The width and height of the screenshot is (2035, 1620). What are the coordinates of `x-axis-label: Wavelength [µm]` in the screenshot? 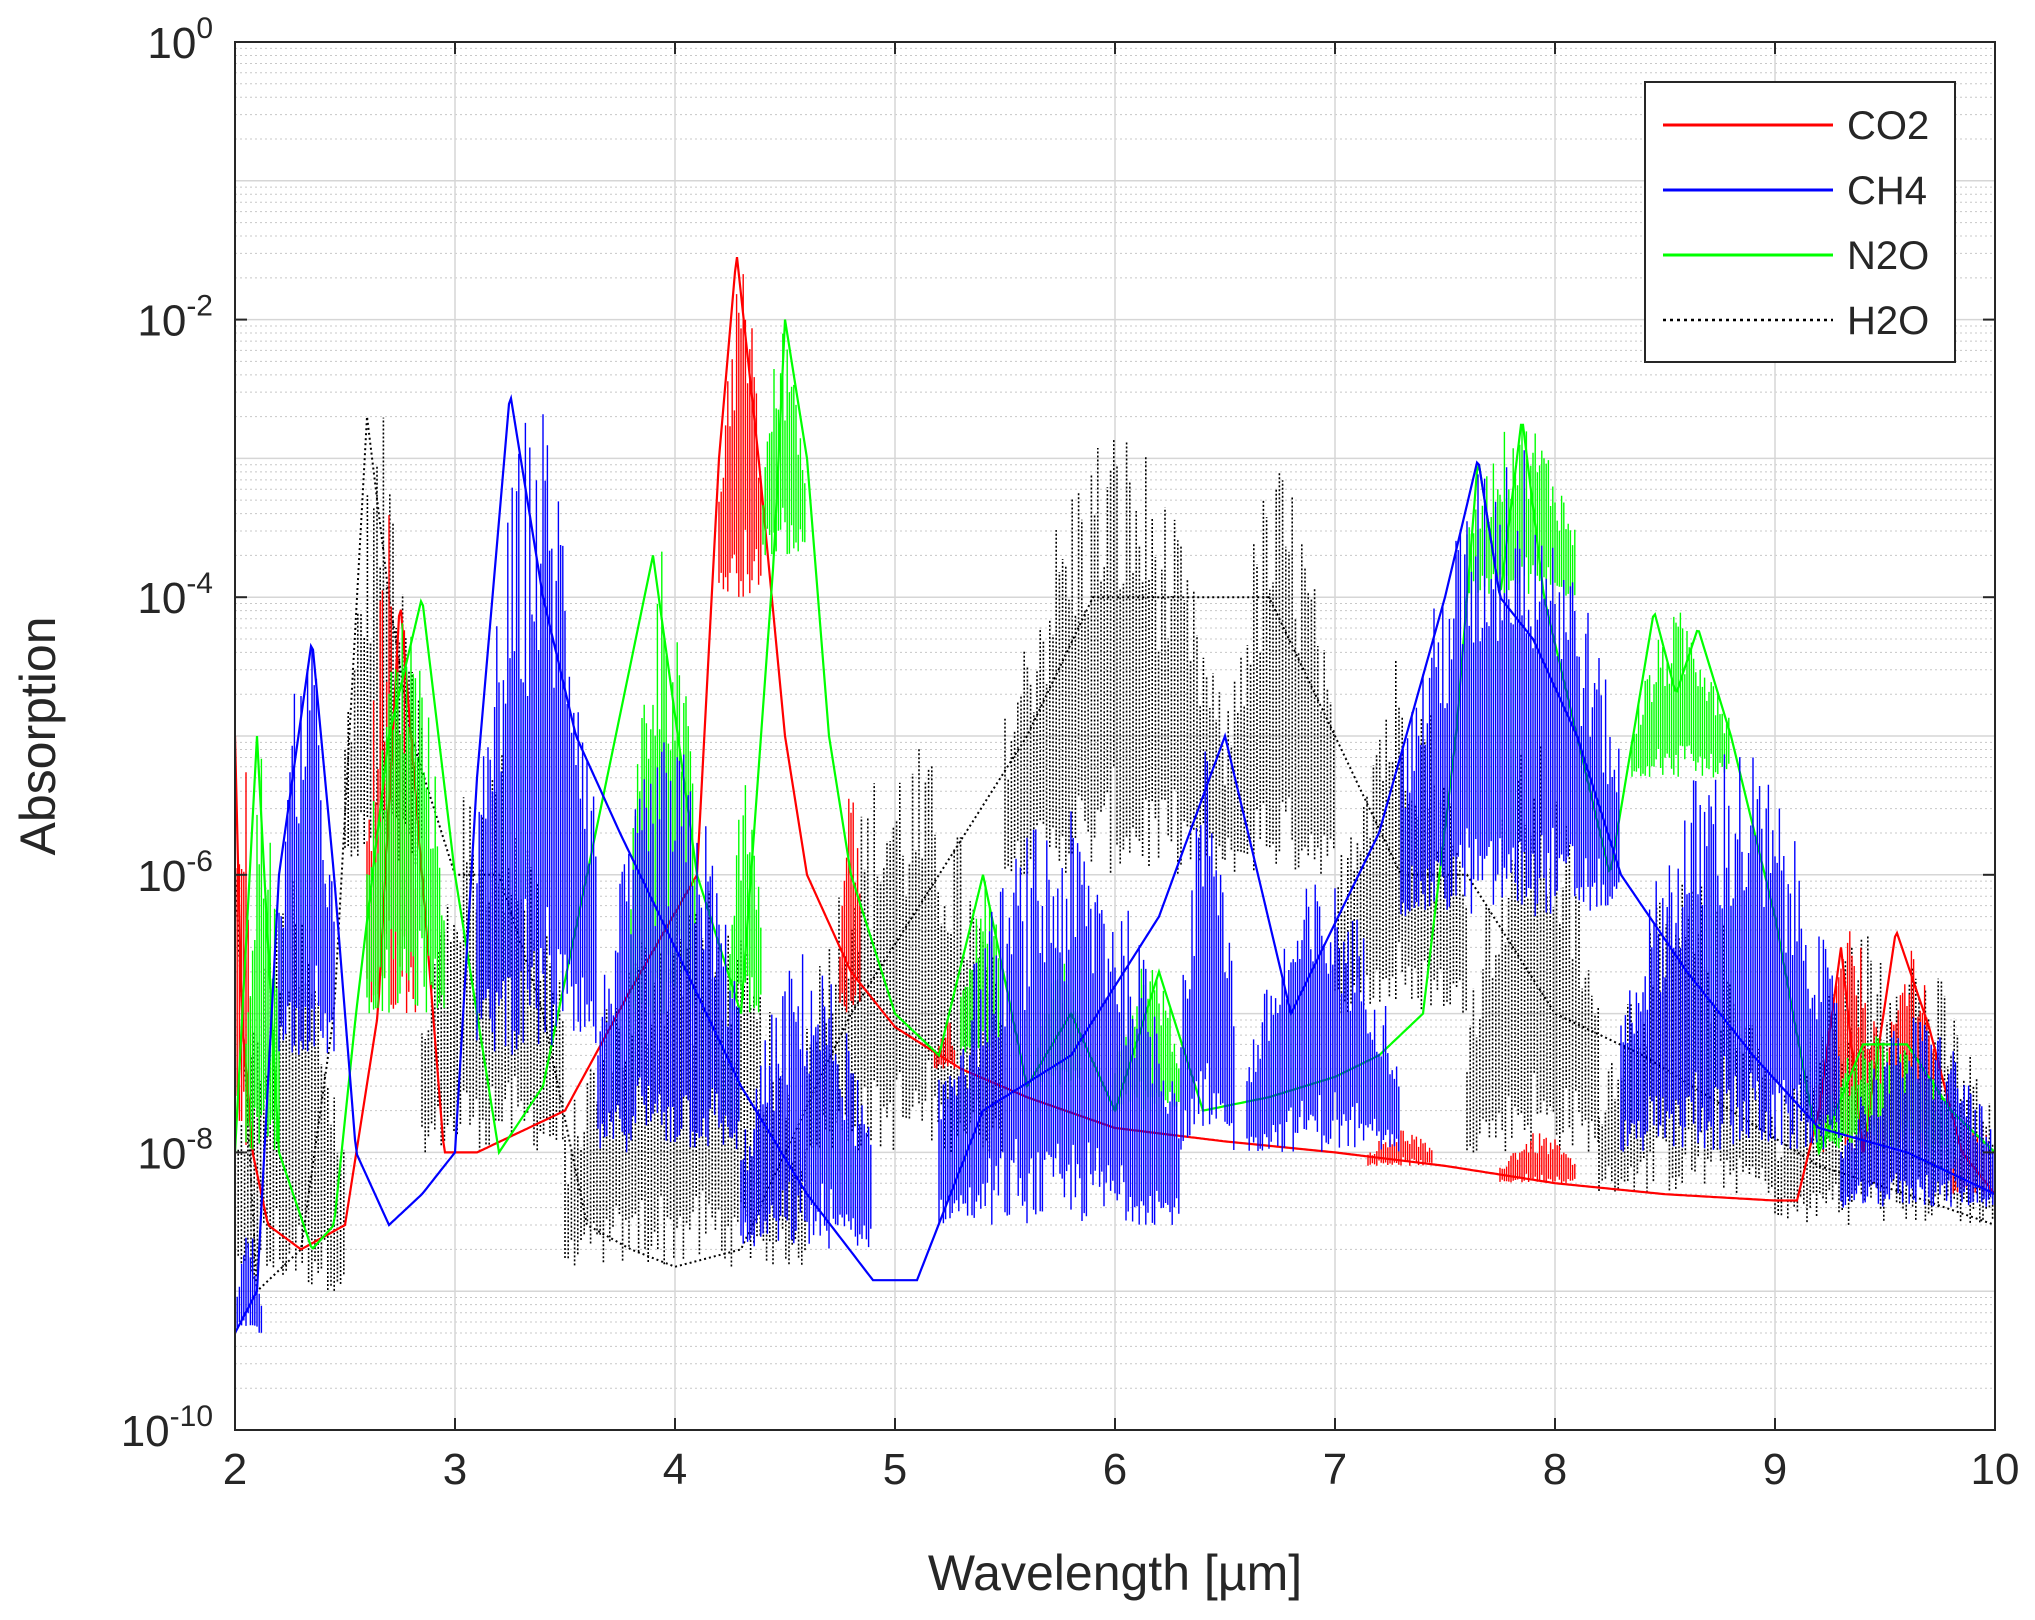 It's located at (1115, 1573).